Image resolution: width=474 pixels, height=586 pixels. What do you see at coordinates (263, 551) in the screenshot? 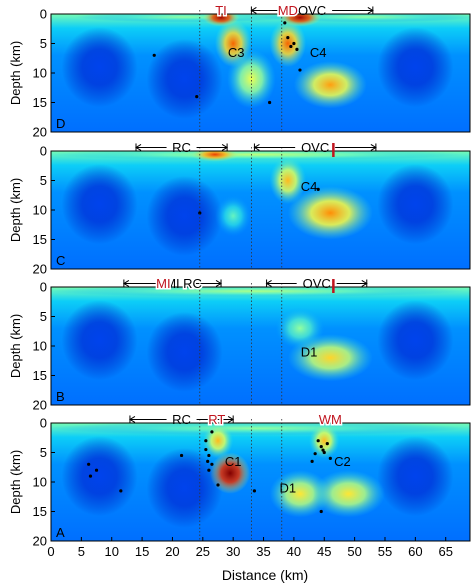
I see `x-tick-label: 35` at bounding box center [263, 551].